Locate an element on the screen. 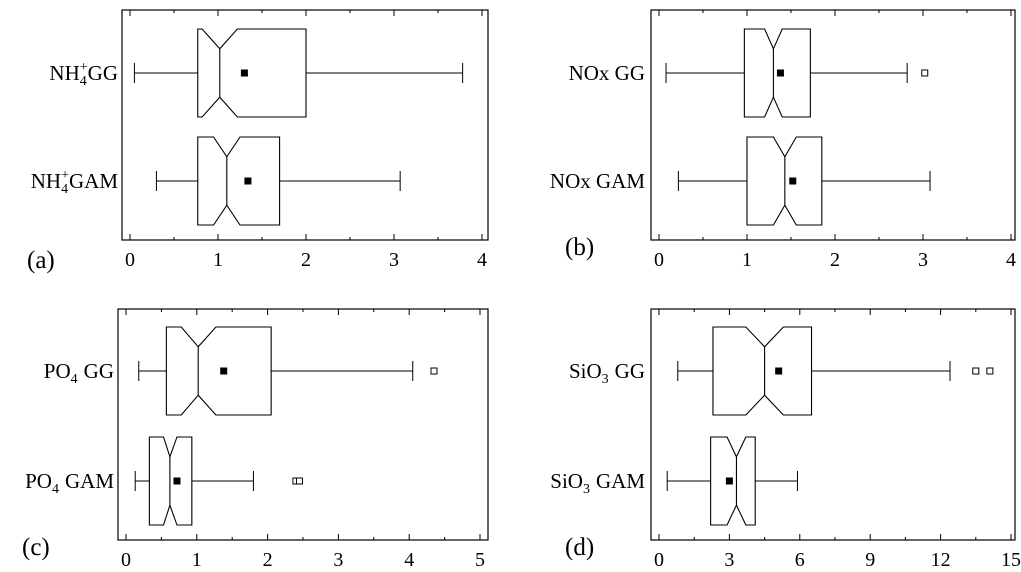 The image size is (1021, 572). category-label: NH4+GAM is located at coordinates (75, 182).